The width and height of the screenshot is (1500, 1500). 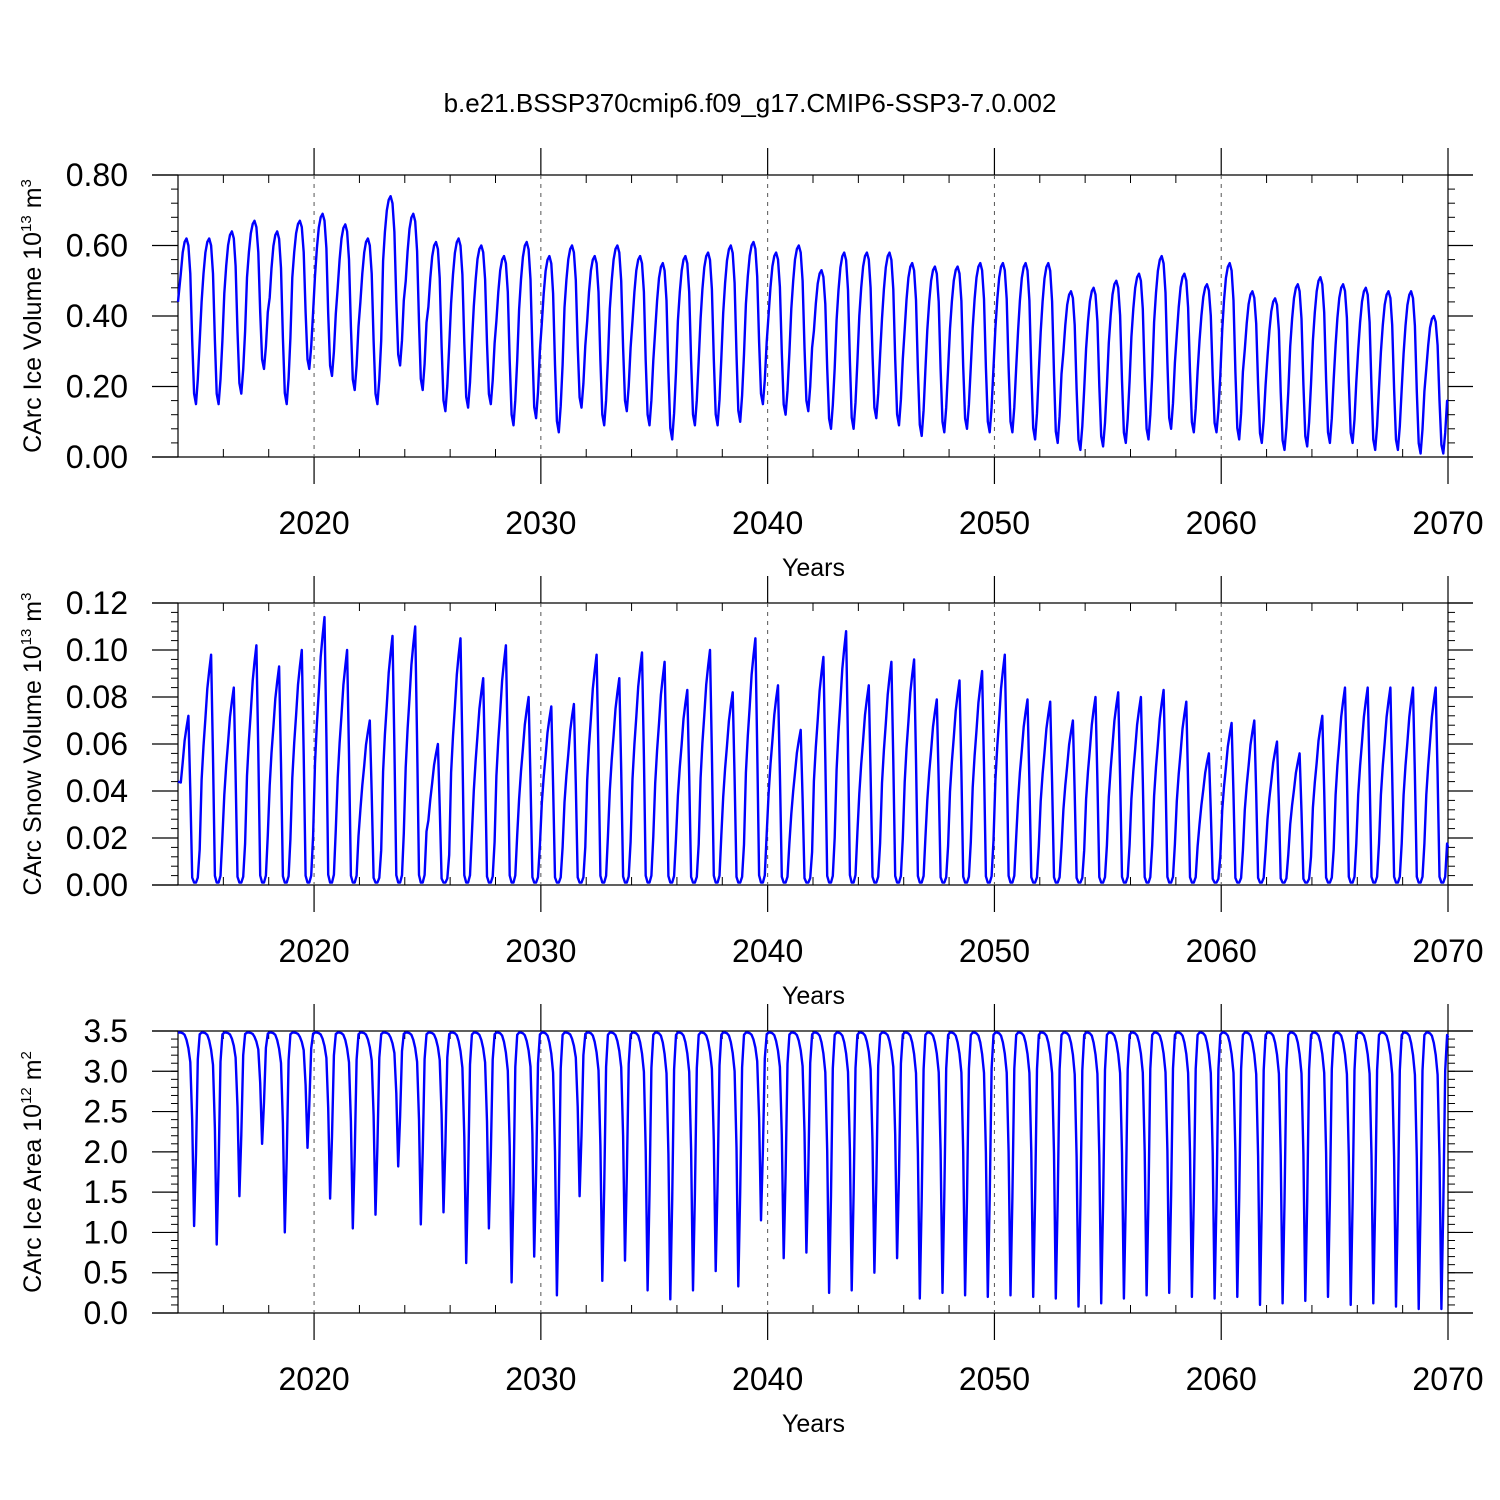 I want to click on y-tick-label: 1.5, so click(x=106, y=1192).